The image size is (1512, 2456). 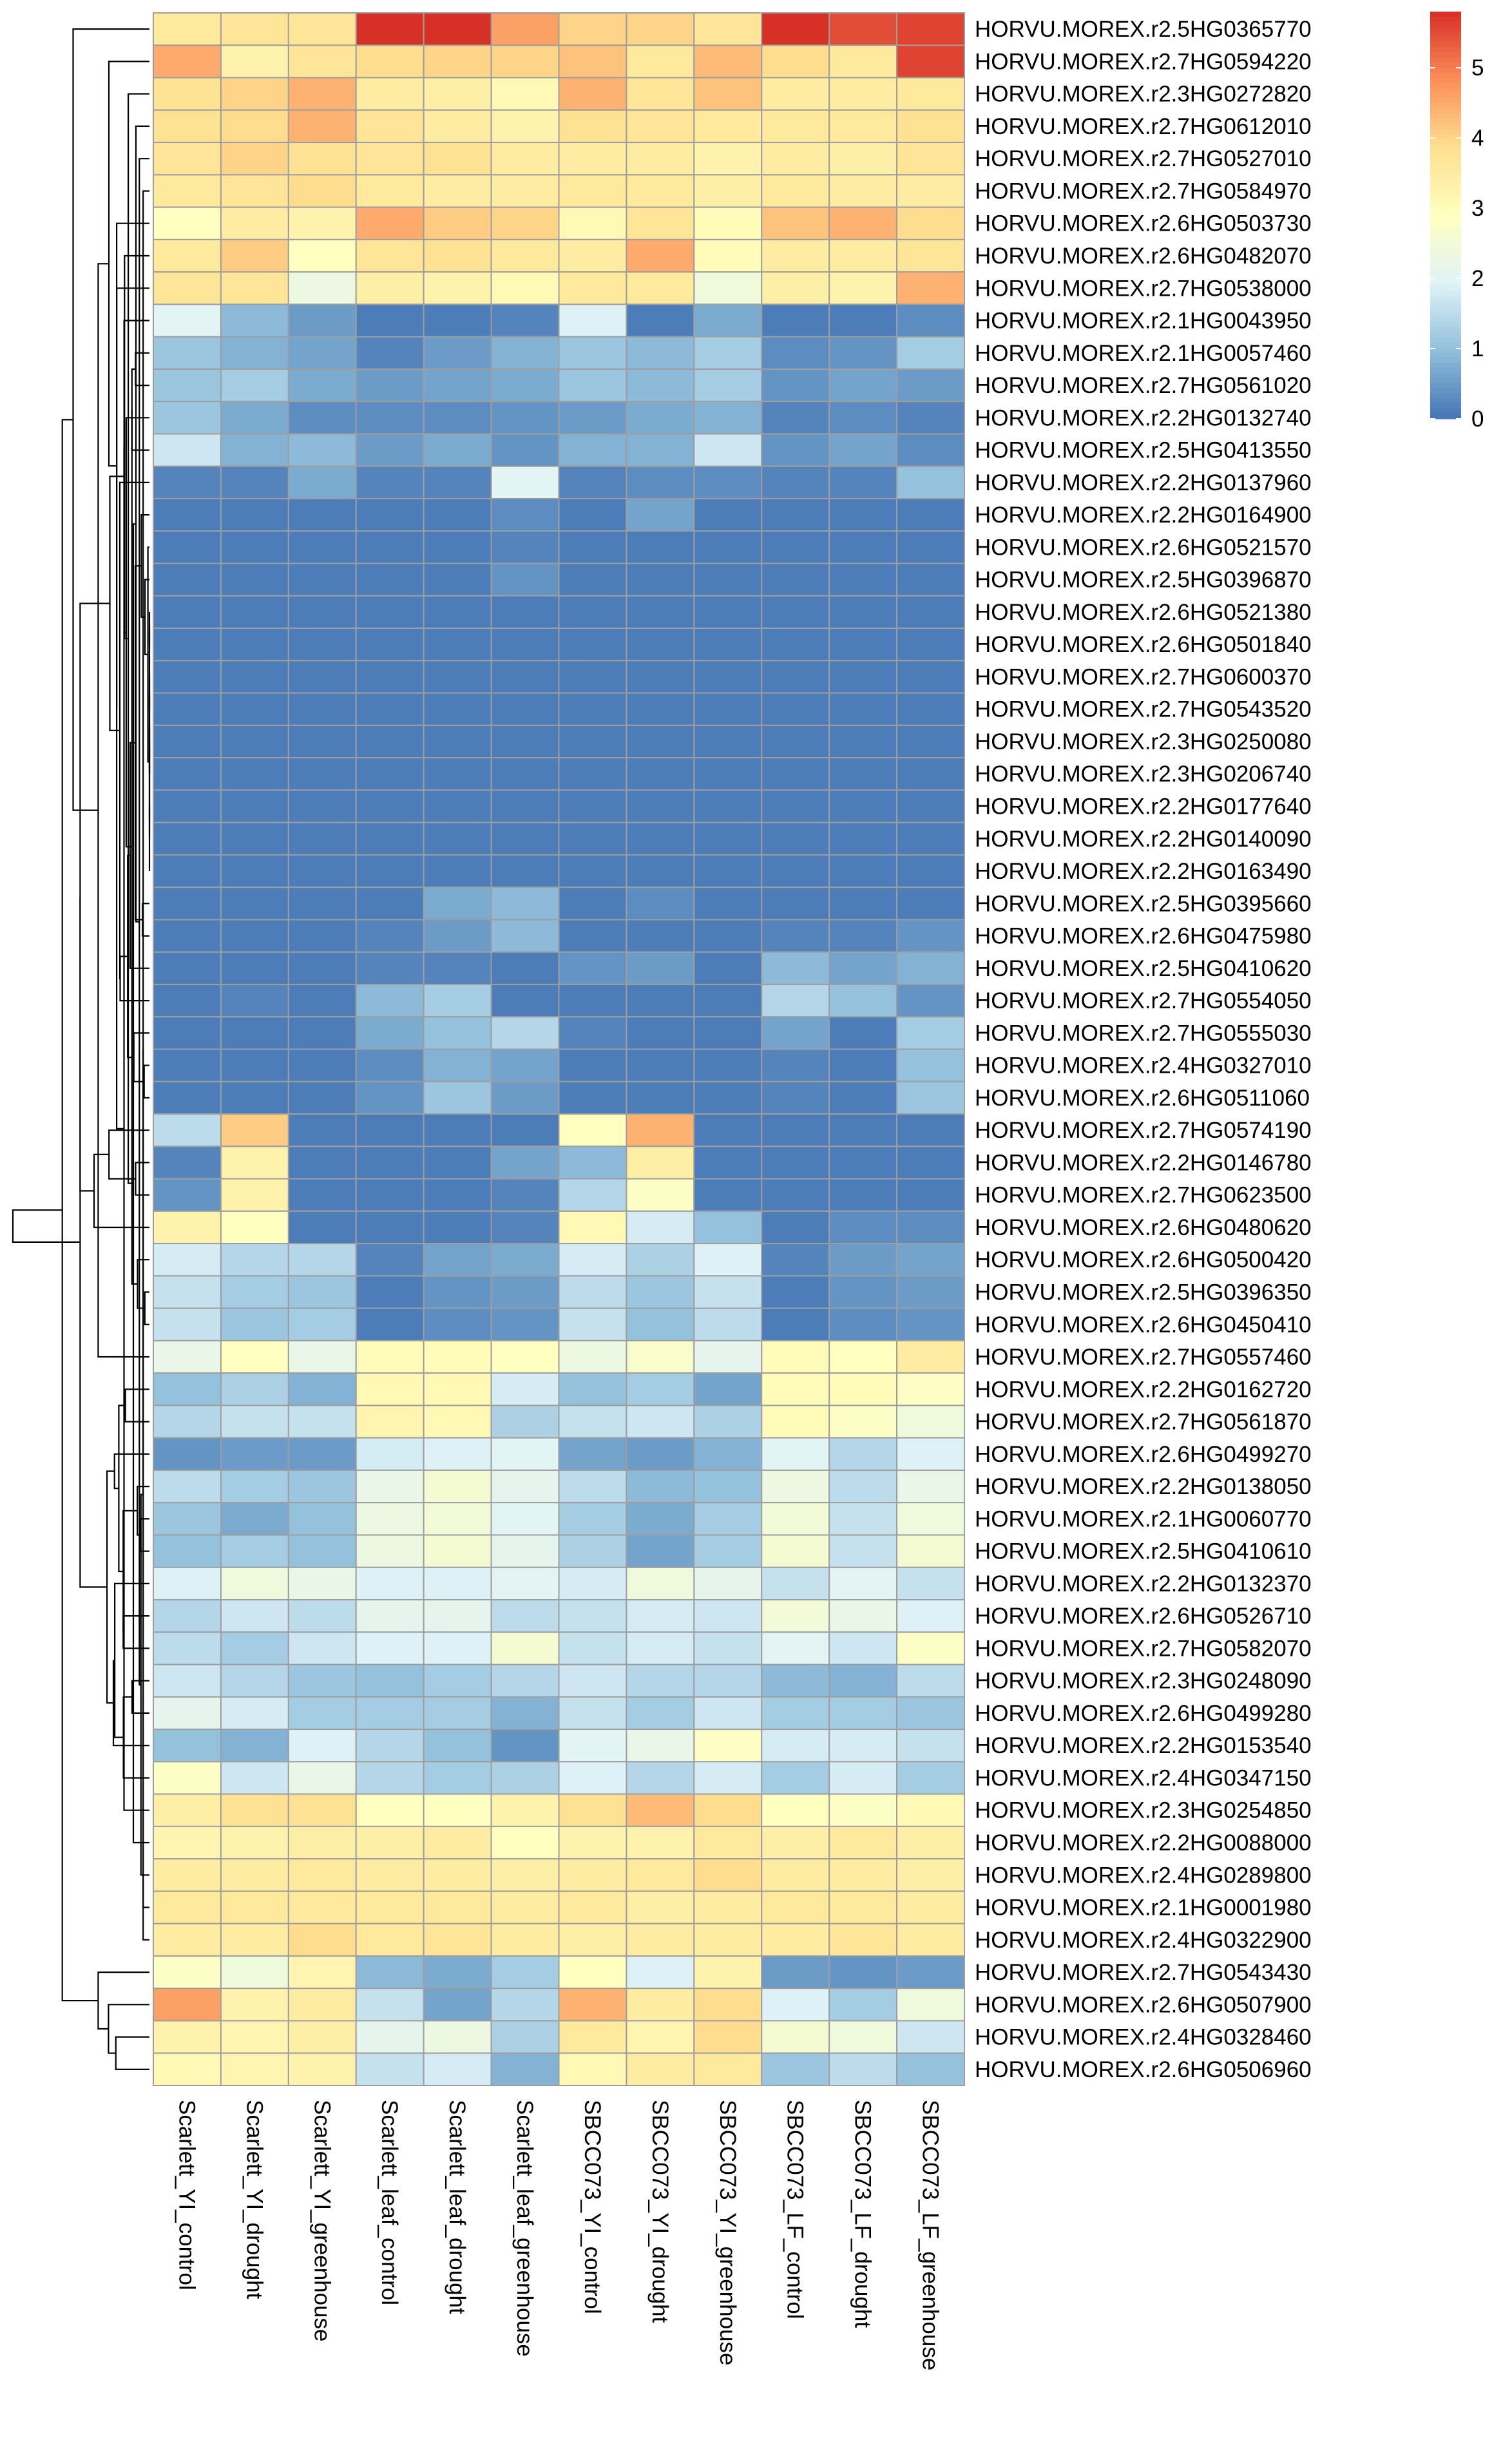 I want to click on column-label: SBCC073_YI_drought, so click(x=660, y=2211).